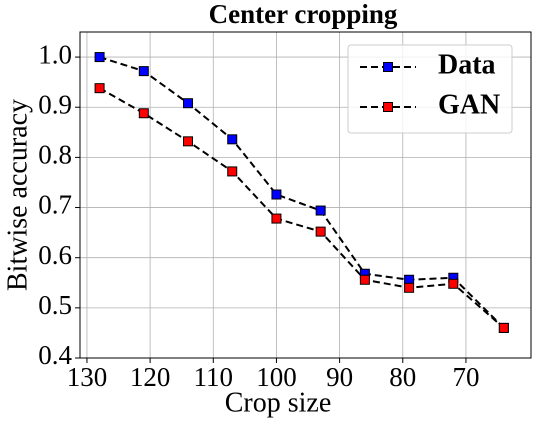  What do you see at coordinates (87, 377) in the screenshot?
I see `x-tick-label: 130` at bounding box center [87, 377].